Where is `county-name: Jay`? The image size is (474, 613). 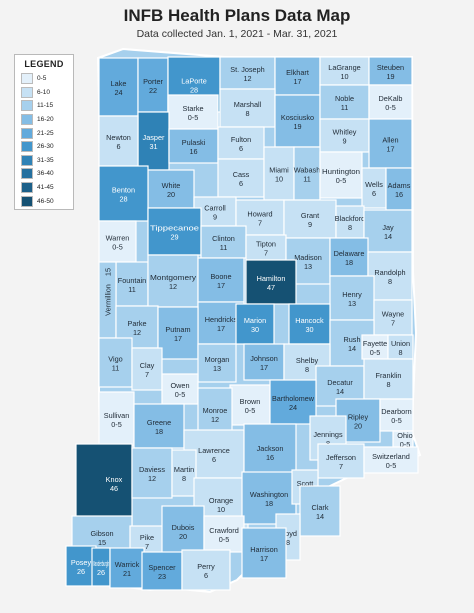
county-name: Jay is located at coordinates (388, 227).